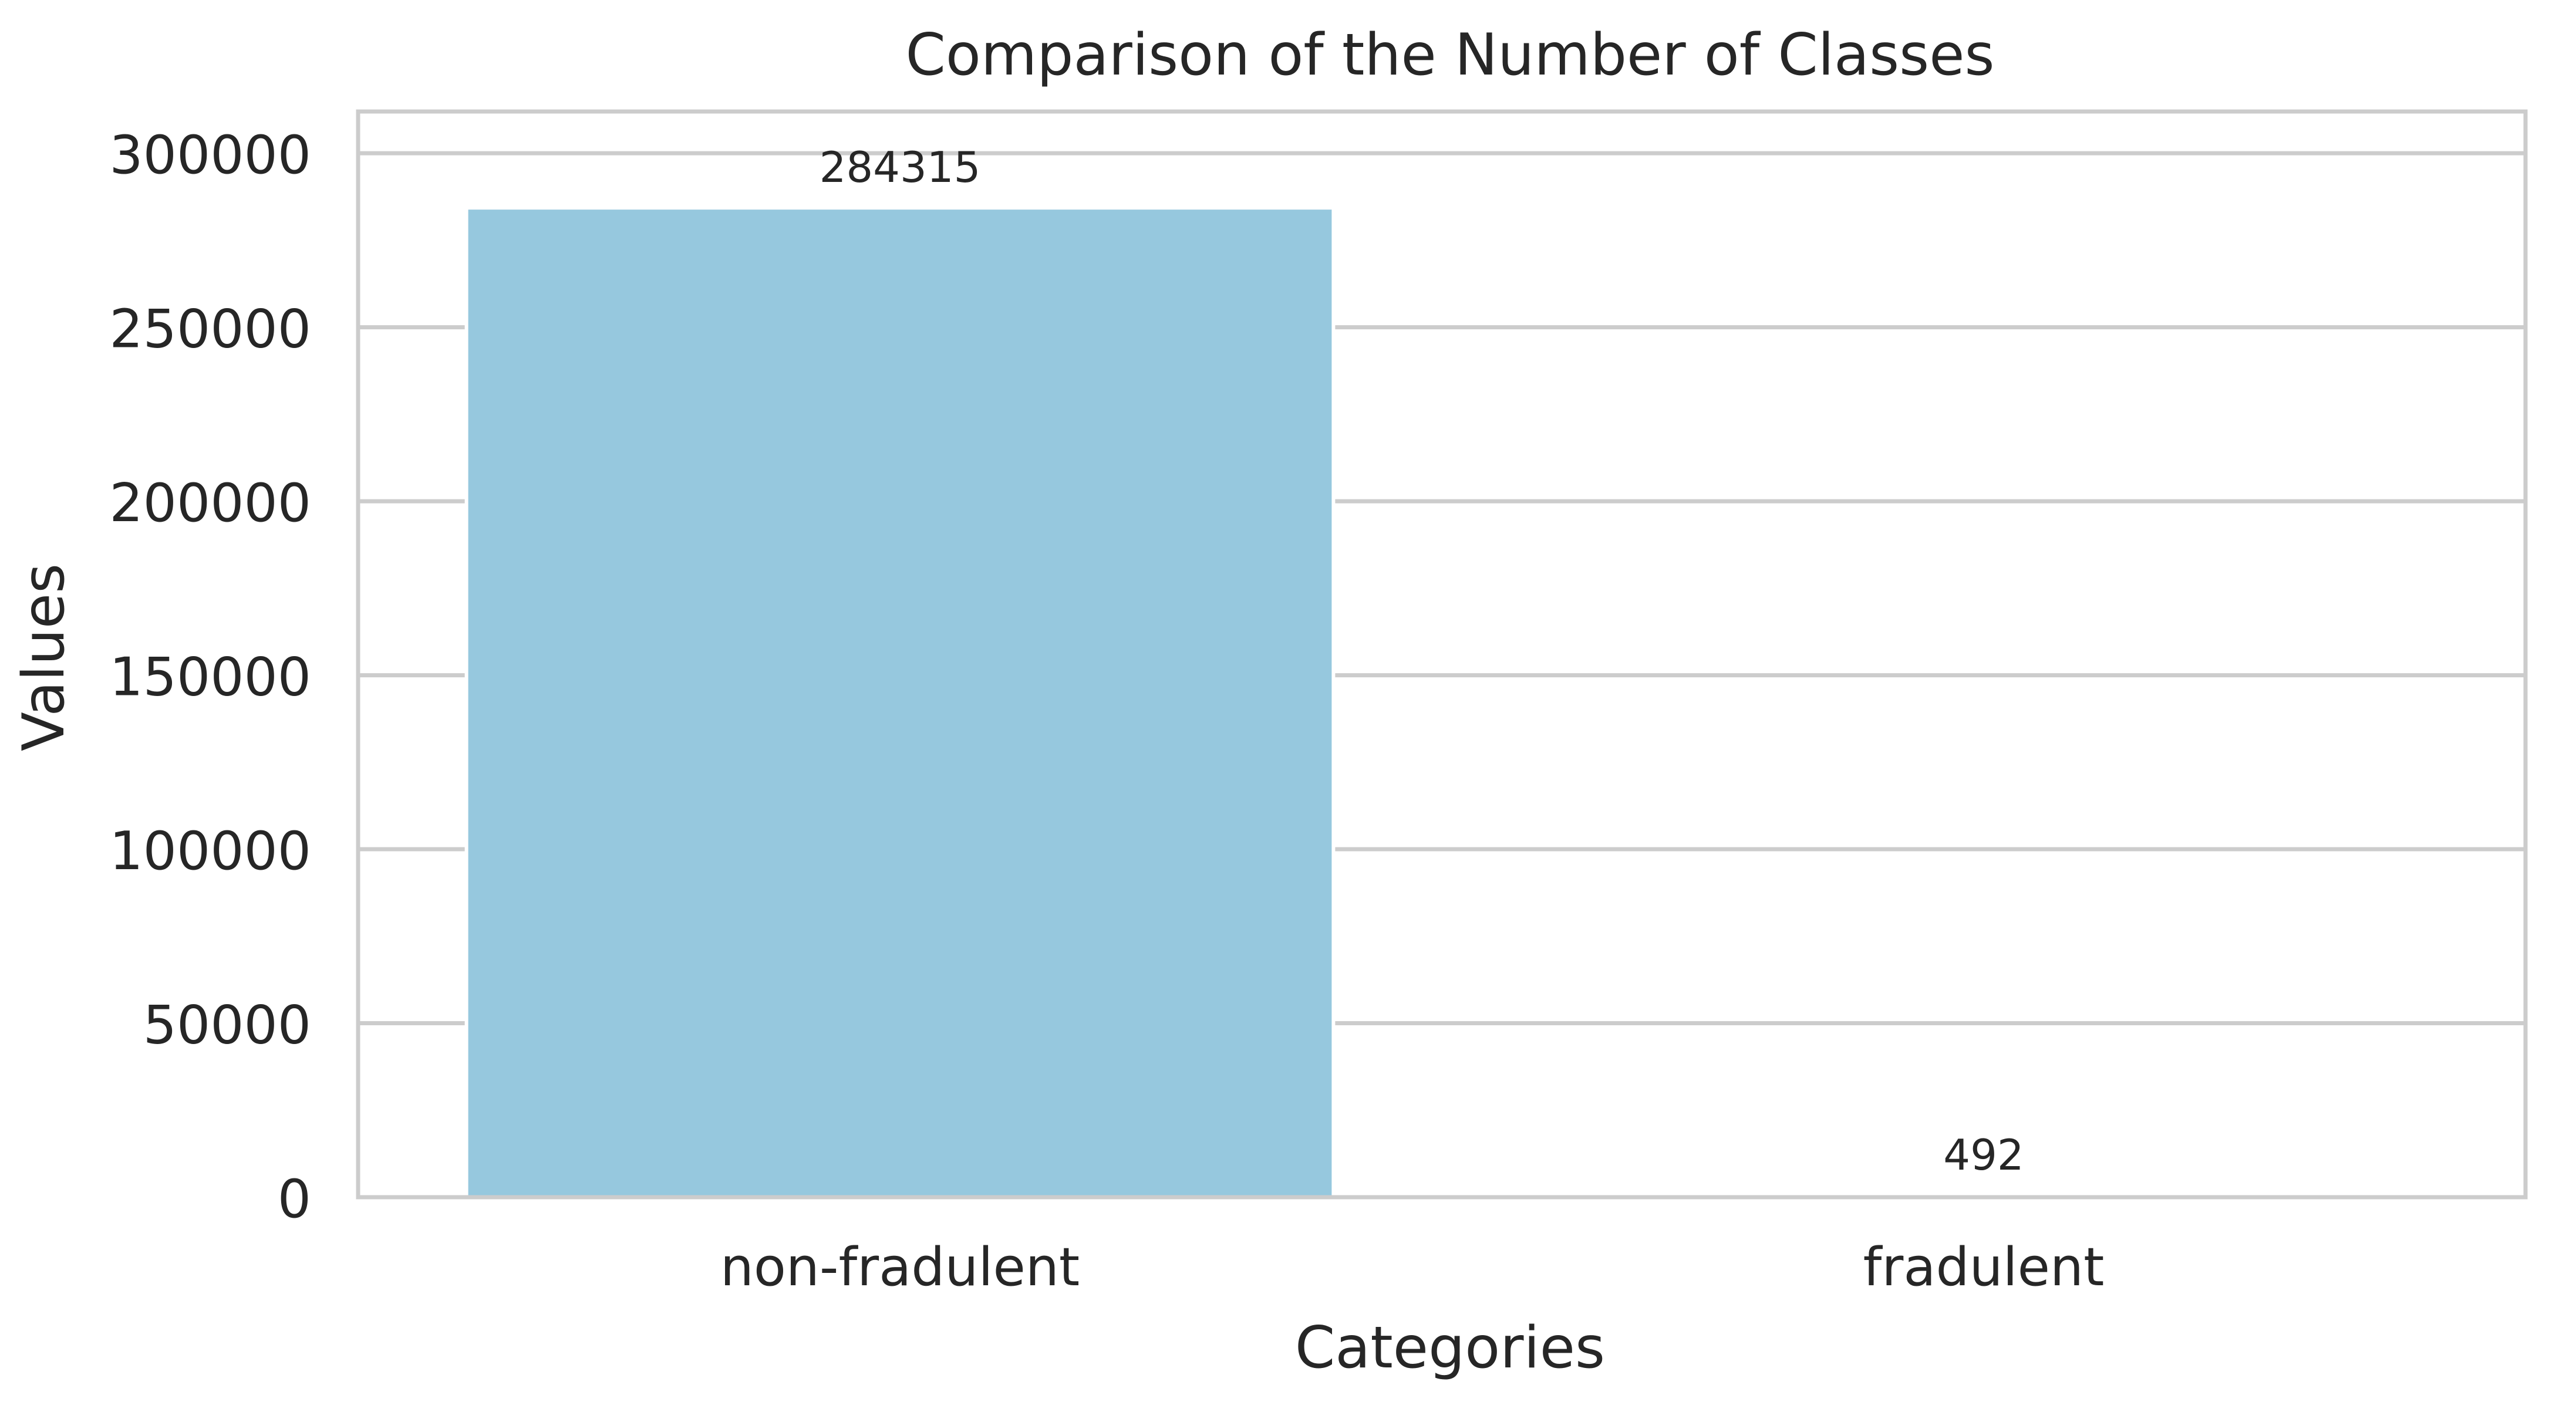  What do you see at coordinates (1413, 1267) in the screenshot?
I see `x-tick-labels: non-fradulent fradulent` at bounding box center [1413, 1267].